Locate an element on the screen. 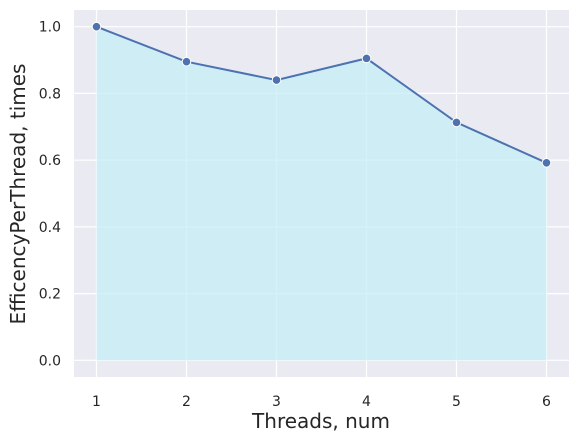  x-tick-label: 4 is located at coordinates (366, 402).